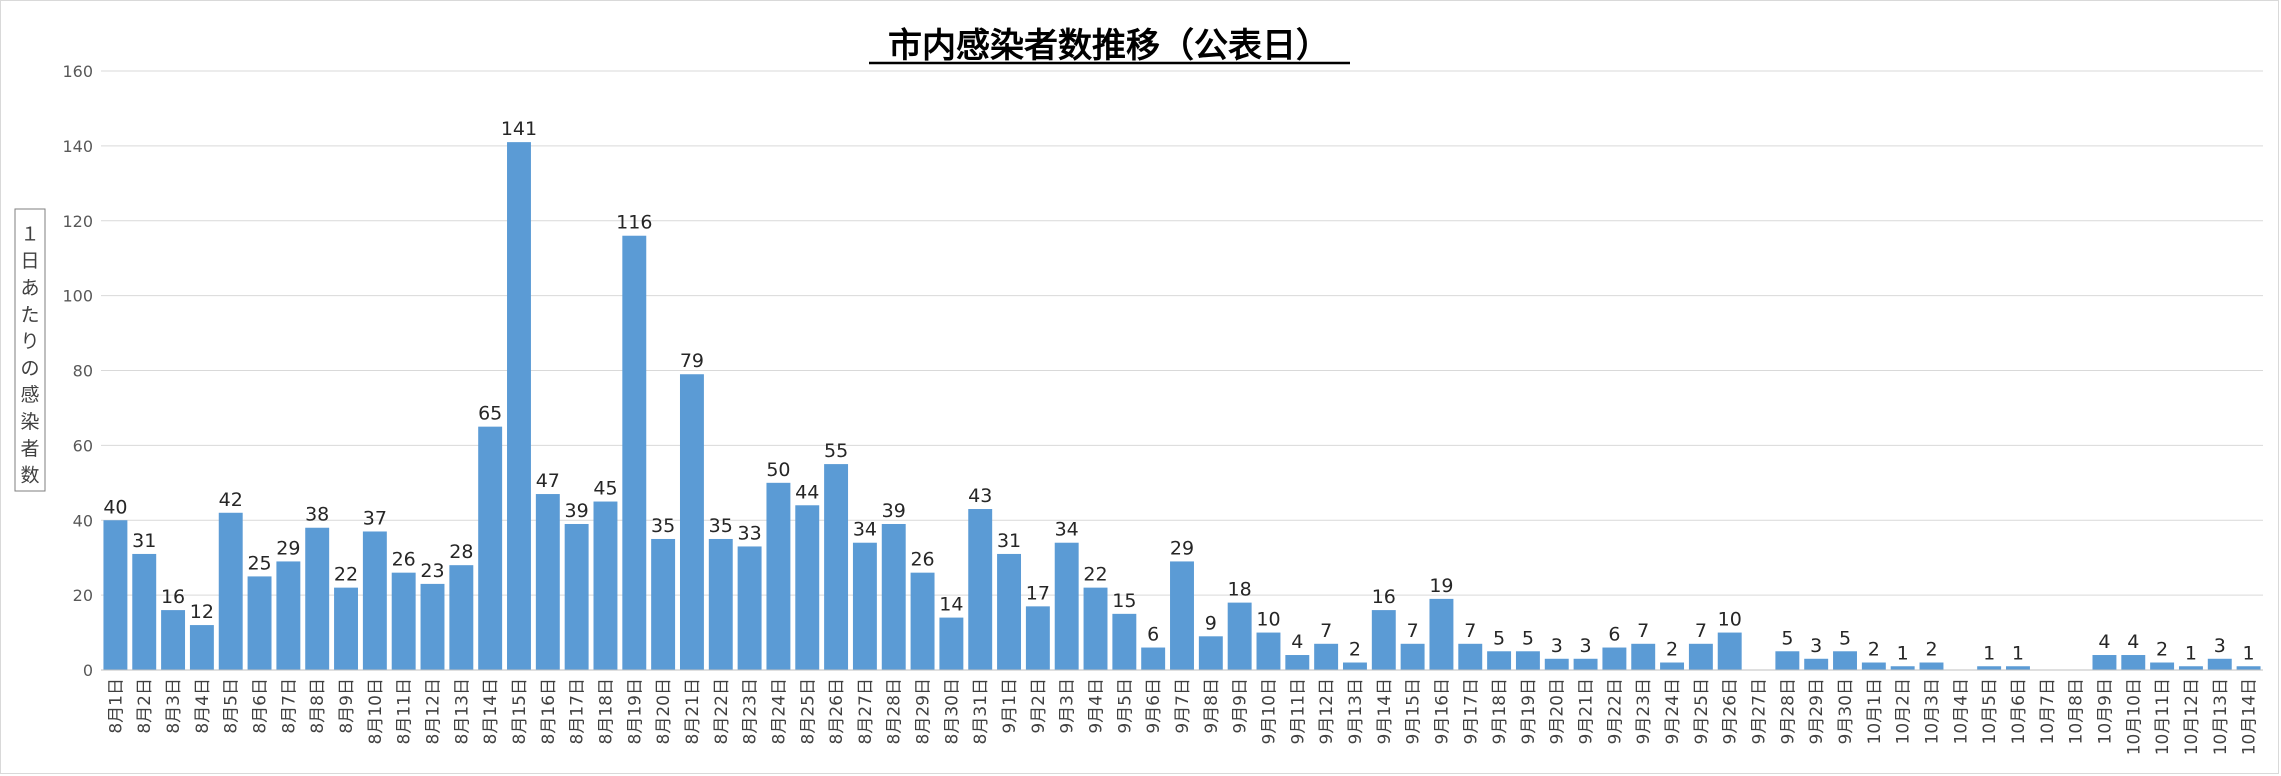  Describe the element at coordinates (375, 518) in the screenshot. I see `data-label: 37` at that location.